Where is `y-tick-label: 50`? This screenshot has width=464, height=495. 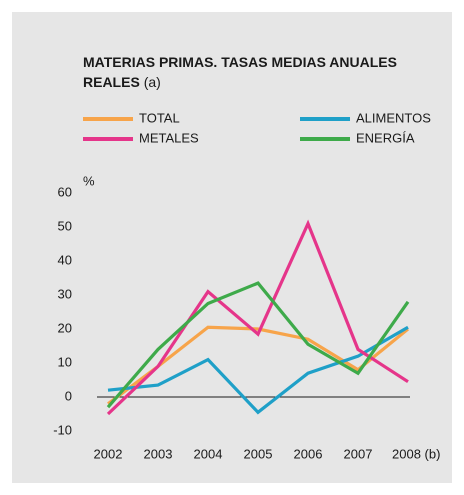
y-tick-label: 50 is located at coordinates (65, 225).